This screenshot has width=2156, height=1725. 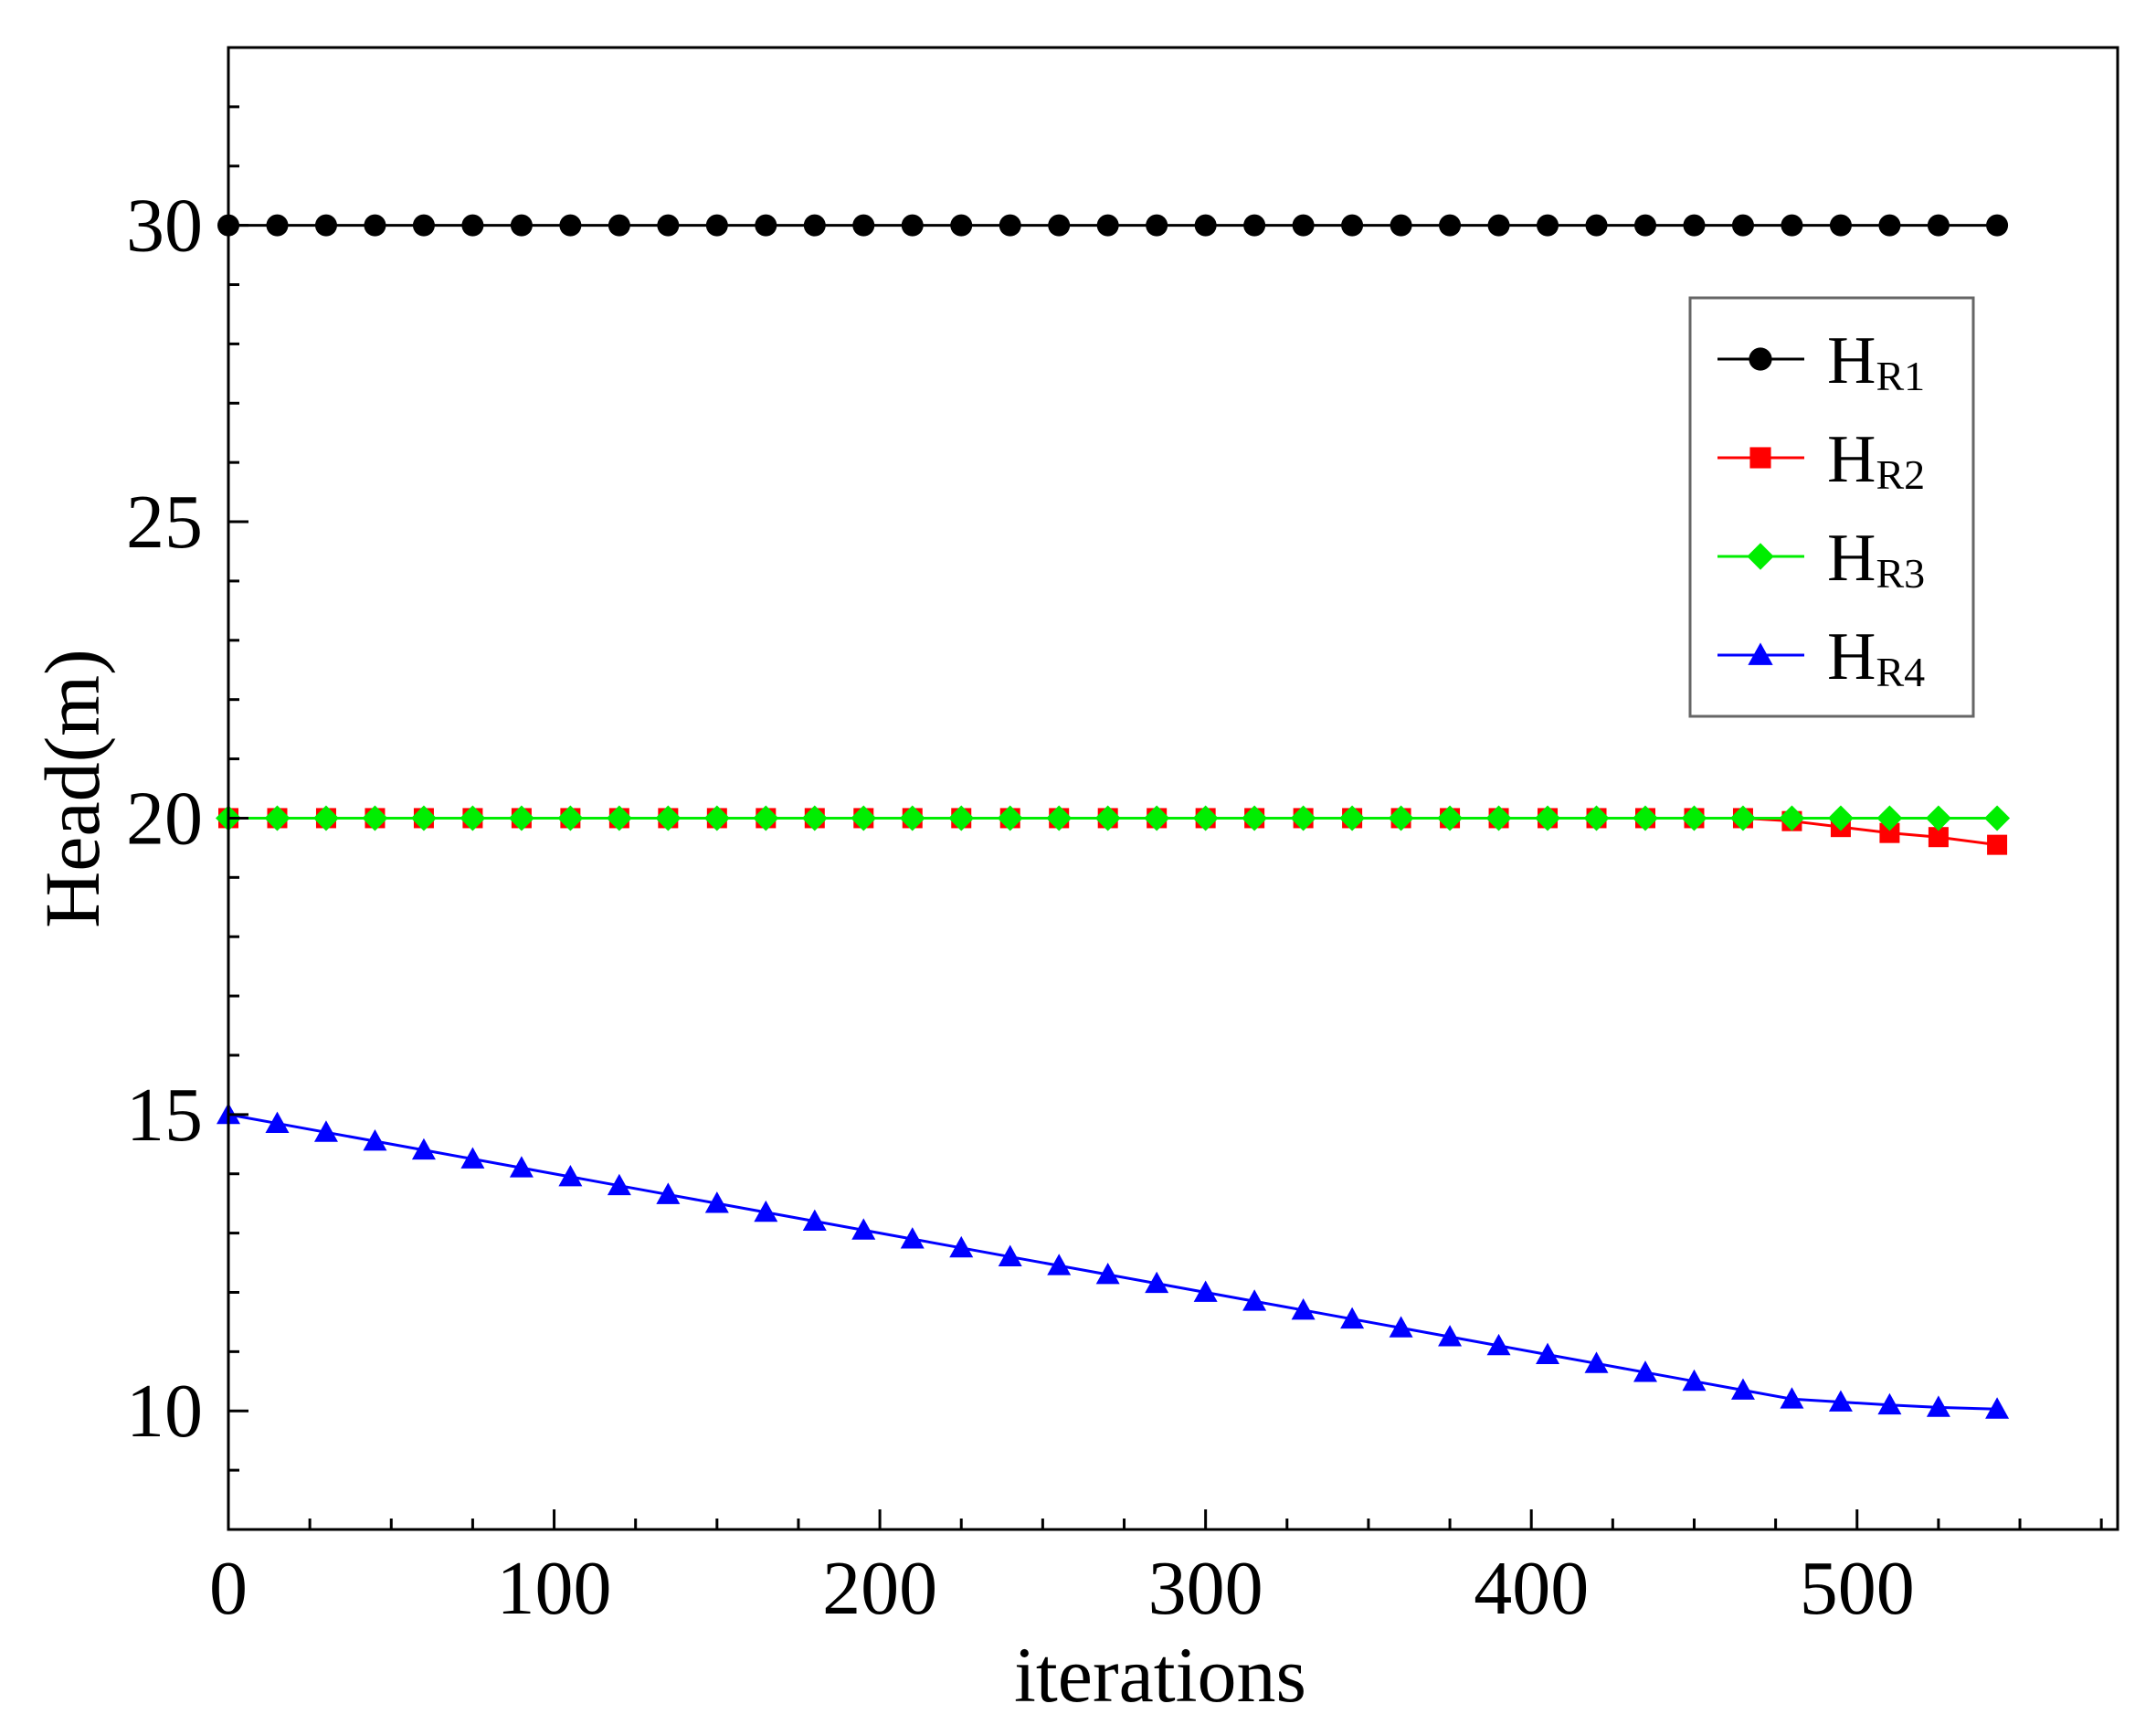 I want to click on x-axis-title: iterations, so click(x=1160, y=1675).